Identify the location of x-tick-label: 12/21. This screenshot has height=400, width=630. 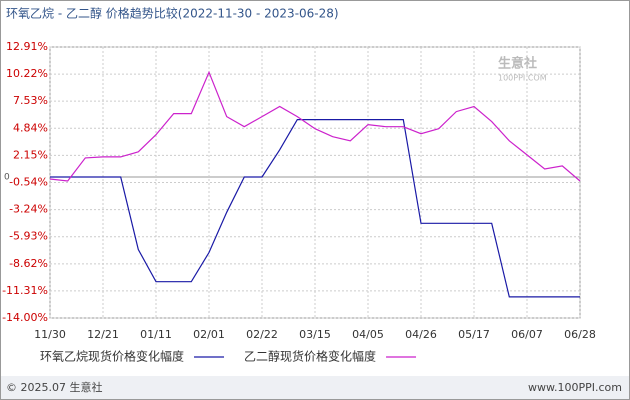
(103, 334).